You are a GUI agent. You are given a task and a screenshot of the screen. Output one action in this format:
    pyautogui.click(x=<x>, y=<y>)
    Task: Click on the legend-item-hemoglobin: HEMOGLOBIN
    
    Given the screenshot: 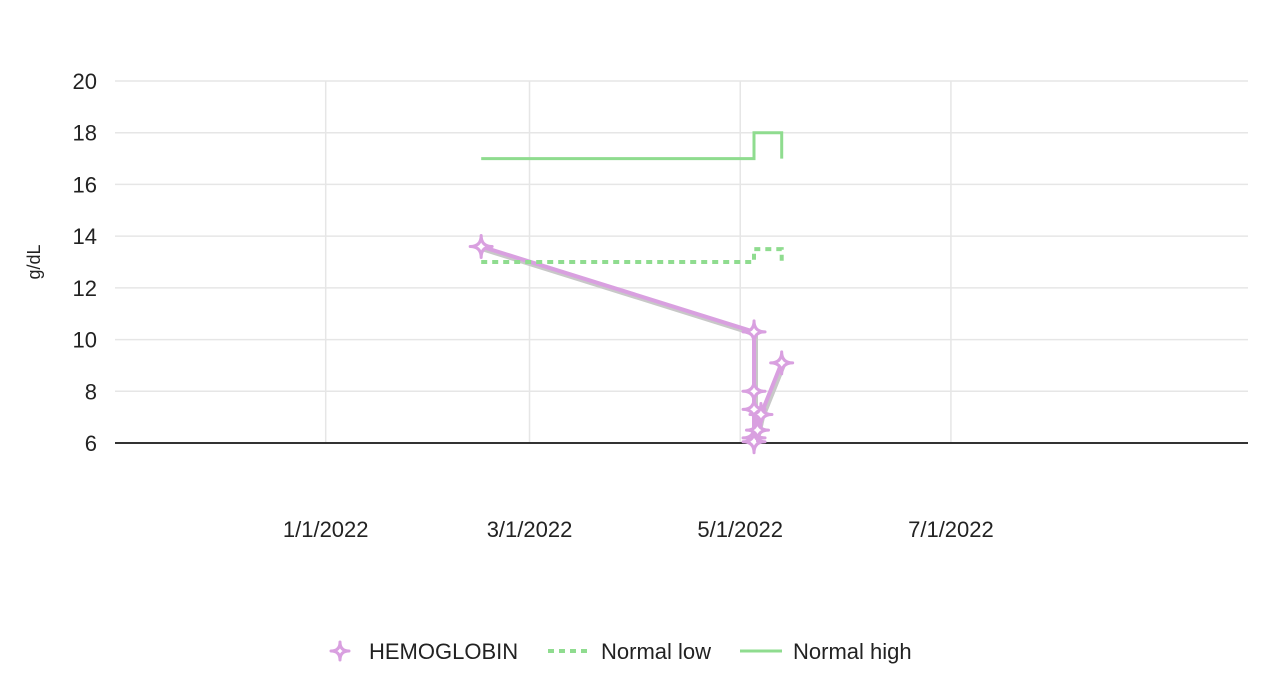 What is the action you would take?
    pyautogui.click(x=423, y=651)
    